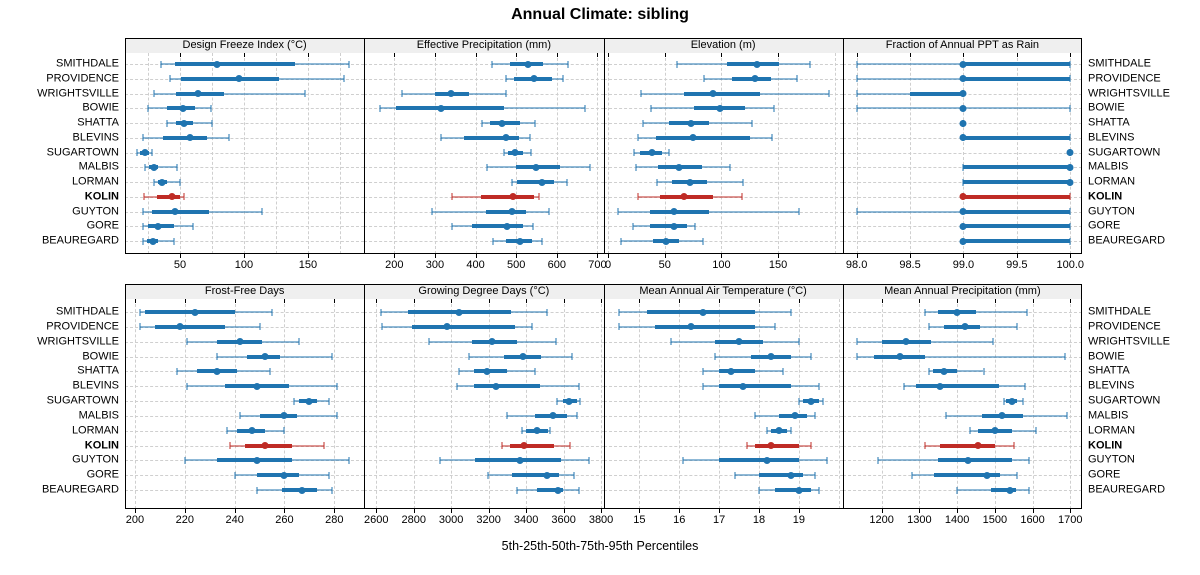 This screenshot has height=575, width=1200. Describe the element at coordinates (1108, 166) in the screenshot. I see `station-label: MALBIS` at that location.